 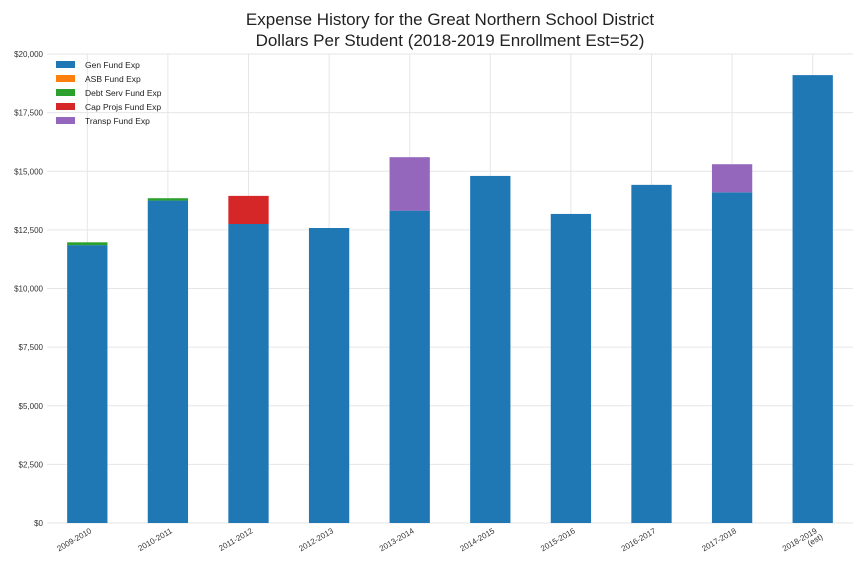 I want to click on x-tick-label: 2009-2010, so click(x=75, y=539).